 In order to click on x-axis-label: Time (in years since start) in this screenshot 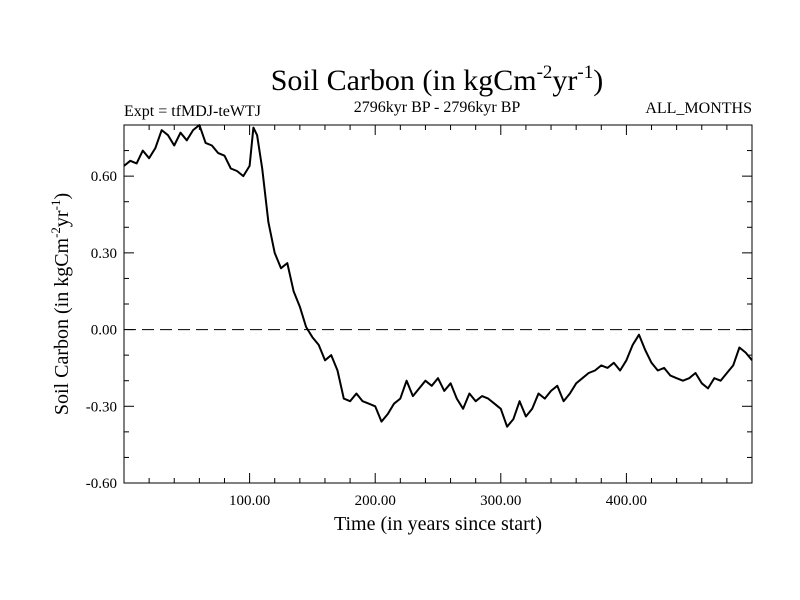, I will do `click(438, 524)`.